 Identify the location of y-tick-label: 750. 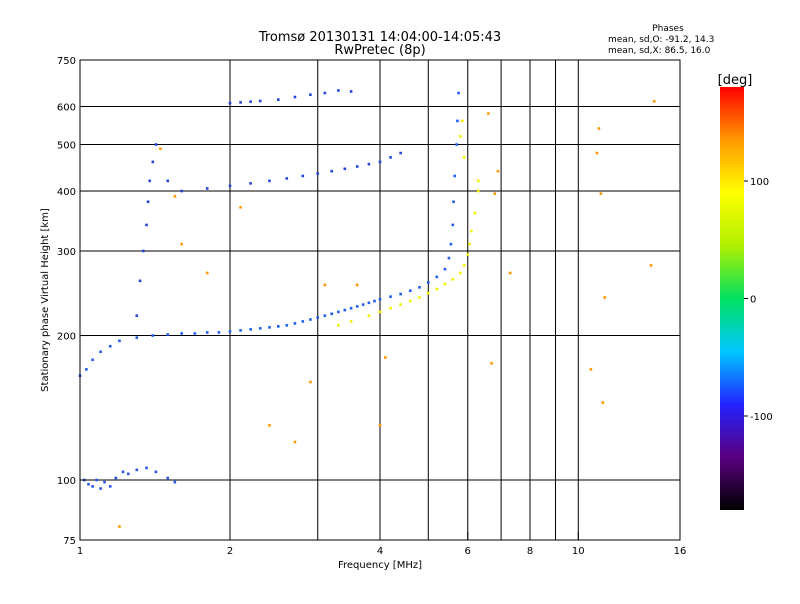
(66, 61).